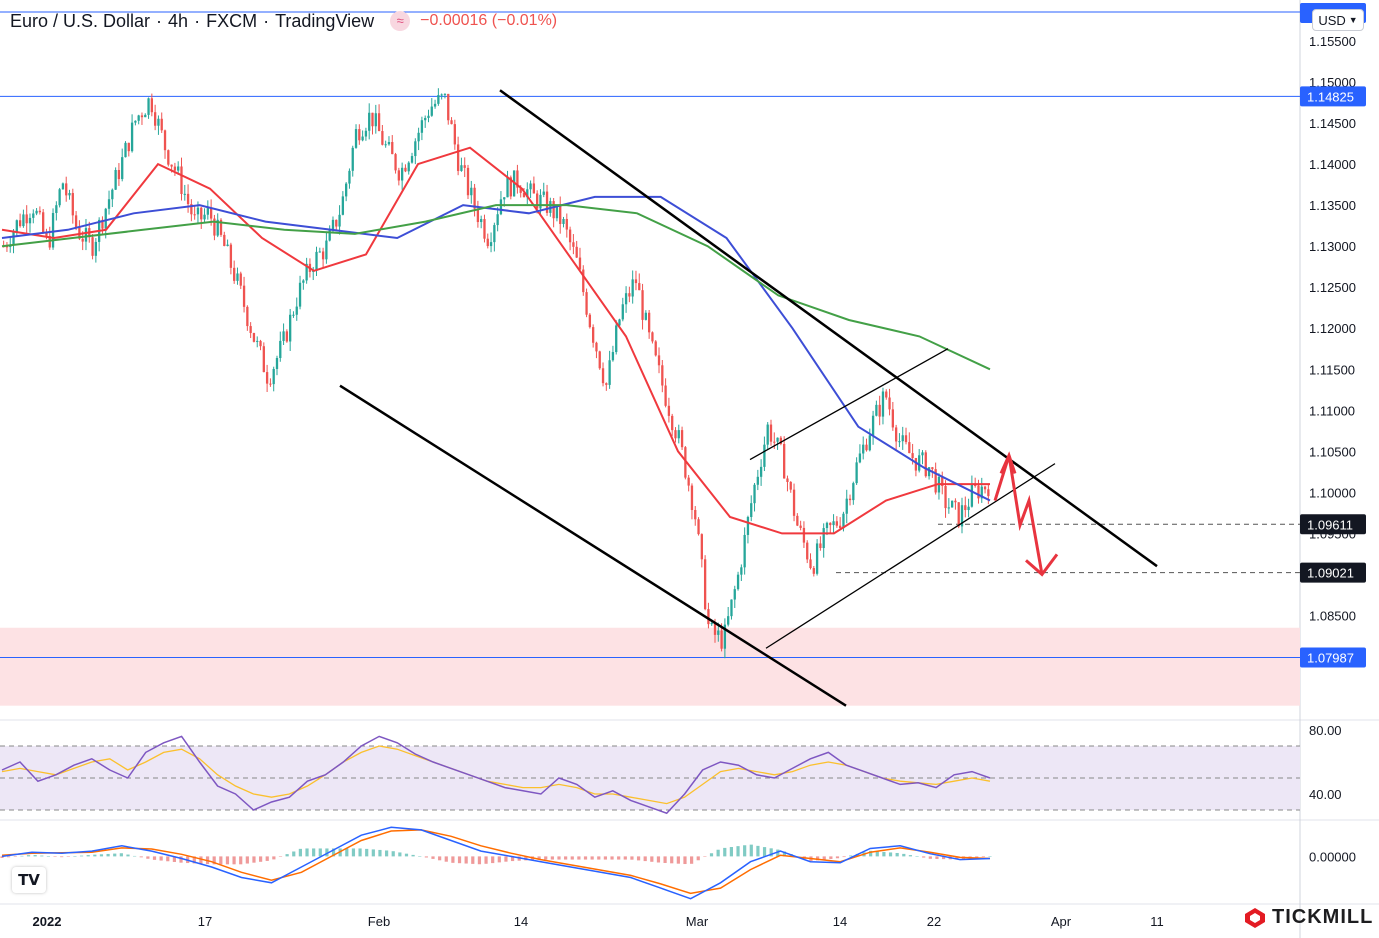 This screenshot has height=938, width=1379. I want to click on rsi-ma-line, so click(496, 775).